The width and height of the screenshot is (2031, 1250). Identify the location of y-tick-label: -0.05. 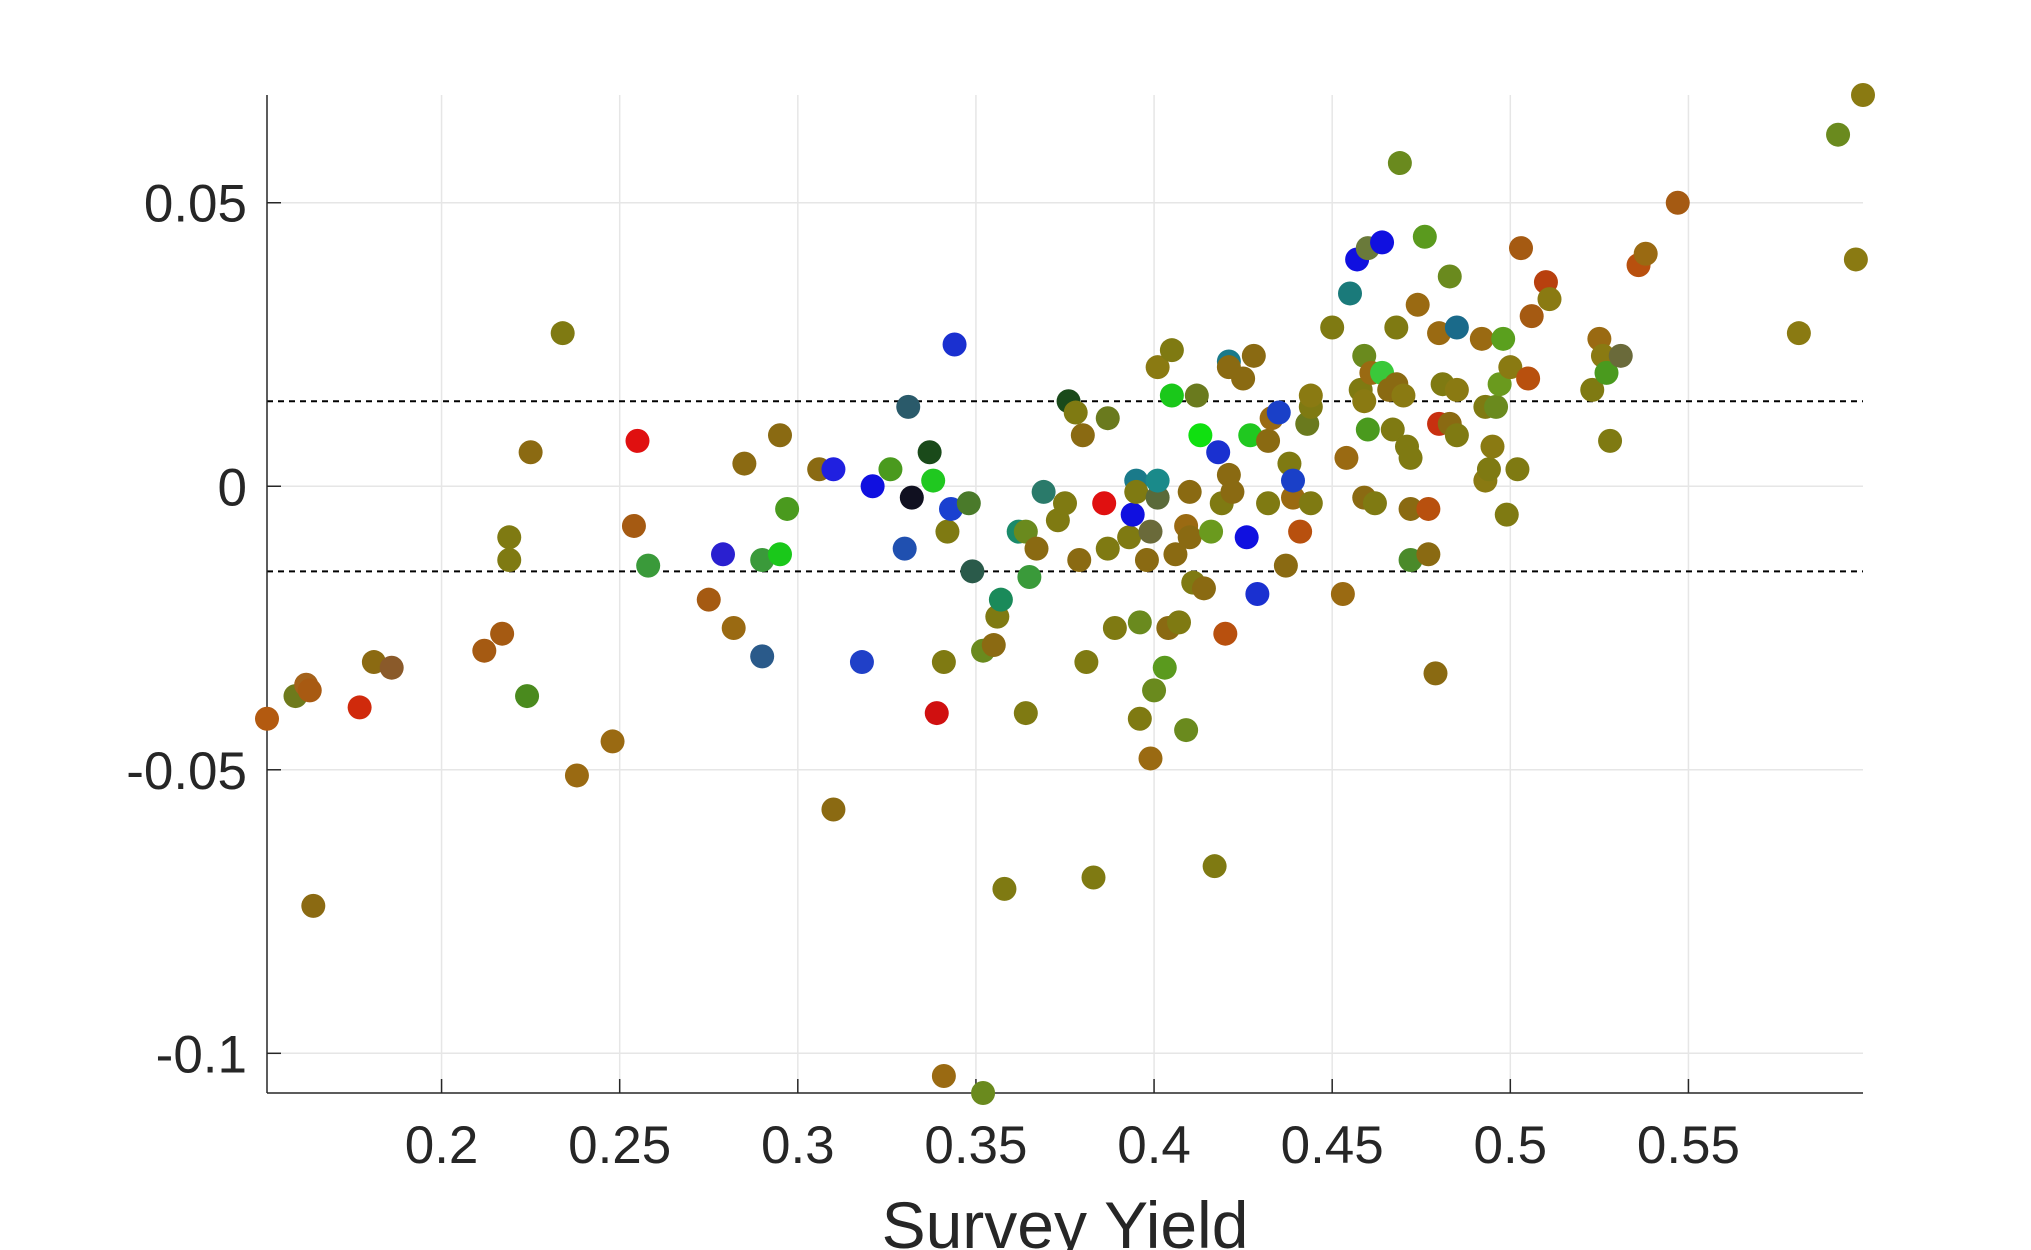
(186, 771).